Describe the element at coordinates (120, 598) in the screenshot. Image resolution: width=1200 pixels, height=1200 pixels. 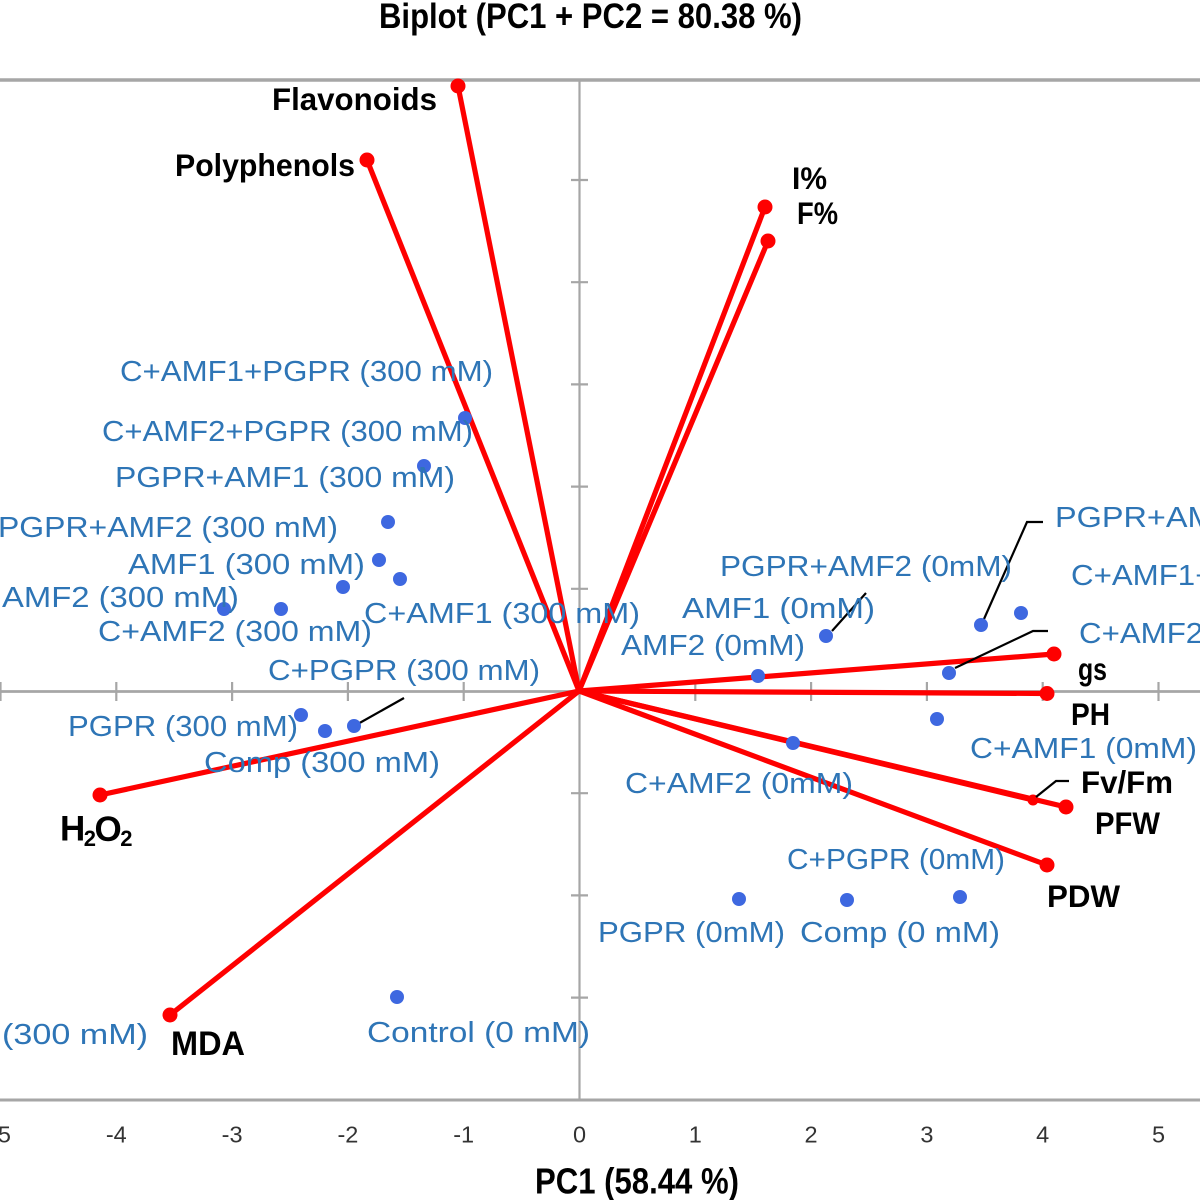
I see `svg-text: AMF2 (300 mM)` at that location.